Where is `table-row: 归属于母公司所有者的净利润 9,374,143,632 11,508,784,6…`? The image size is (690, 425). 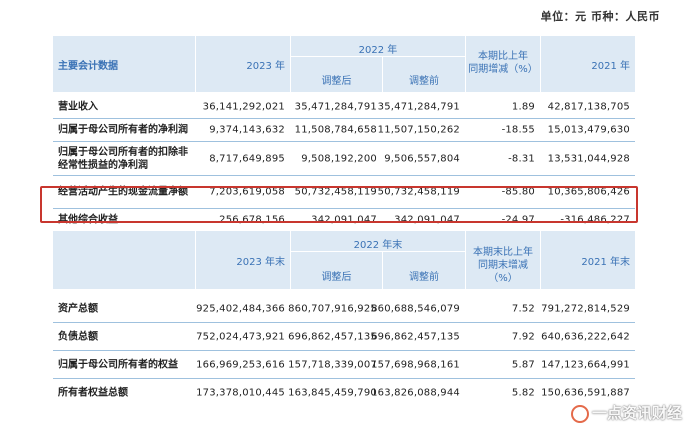
table-row: 归属于母公司所有者的净利润 9,374,143,632 11,508,784,6… is located at coordinates (344, 130).